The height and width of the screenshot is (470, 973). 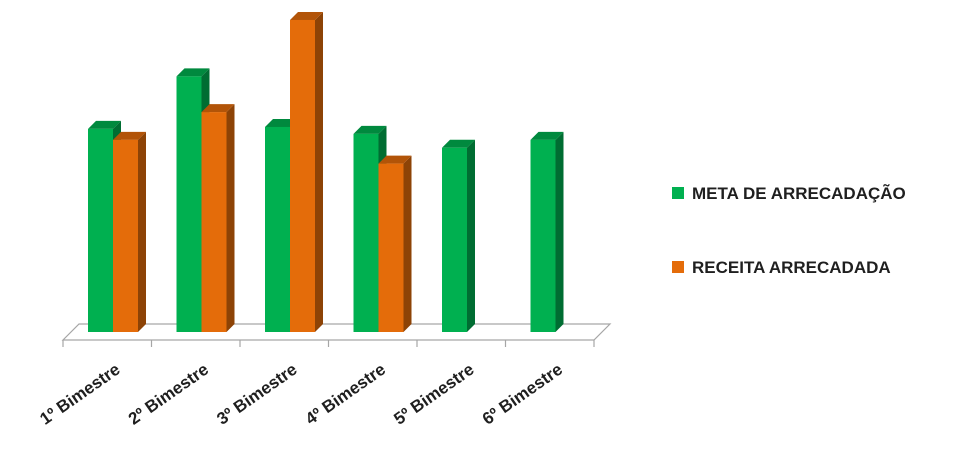 I want to click on category-label: 4º Bimestre, so click(x=345, y=394).